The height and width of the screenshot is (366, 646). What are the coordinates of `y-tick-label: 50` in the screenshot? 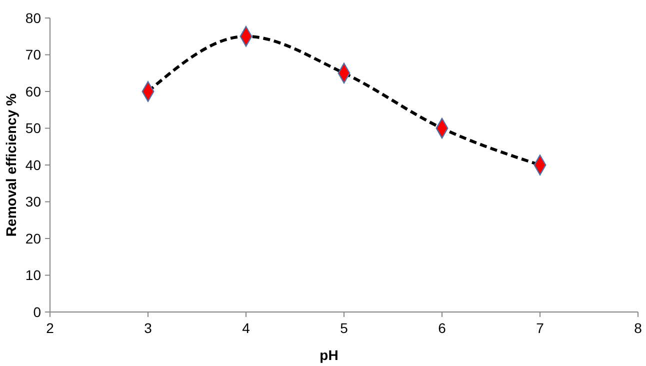 It's located at (33, 128).